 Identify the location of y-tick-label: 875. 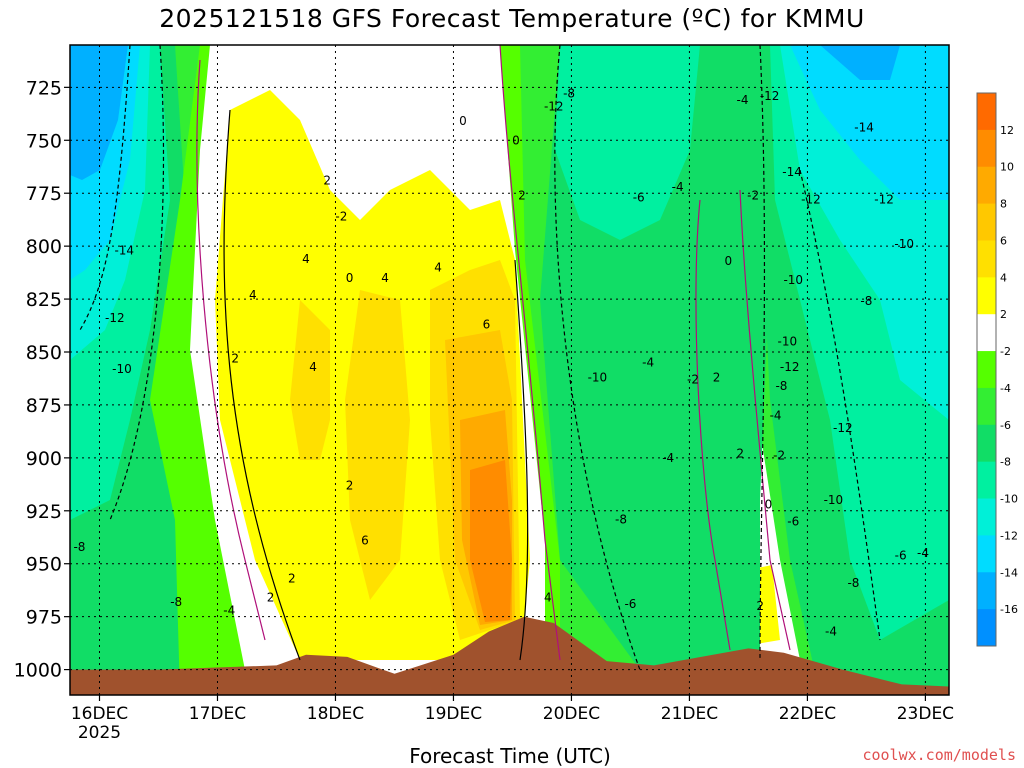
(44, 406).